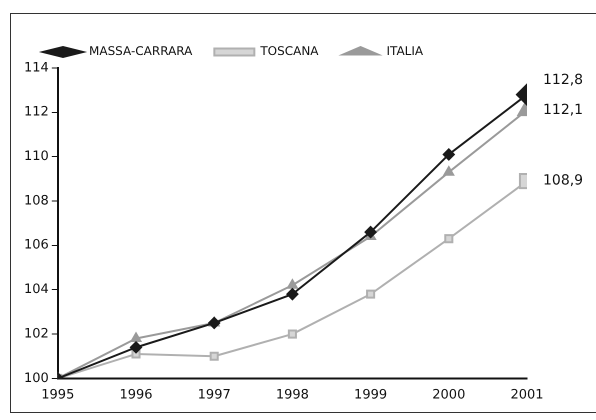 The height and width of the screenshot is (420, 596). I want to click on y-tick-label: 110, so click(36, 156).